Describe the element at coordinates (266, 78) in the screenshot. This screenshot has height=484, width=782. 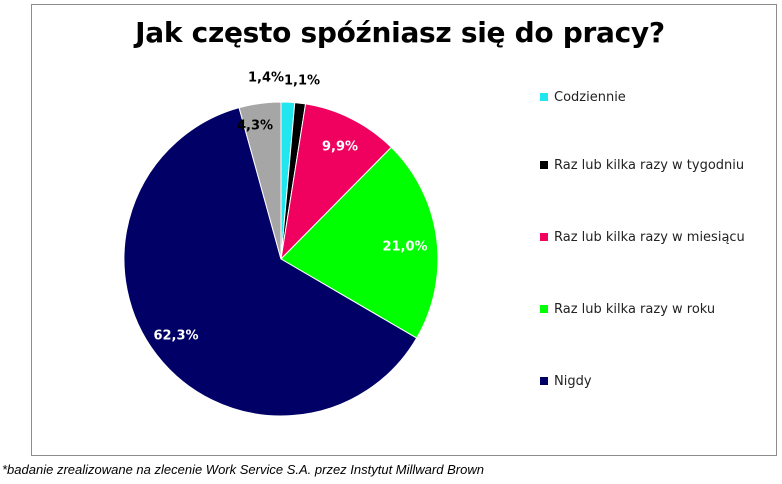
I see `data-label-codziennie: 1,4%` at that location.